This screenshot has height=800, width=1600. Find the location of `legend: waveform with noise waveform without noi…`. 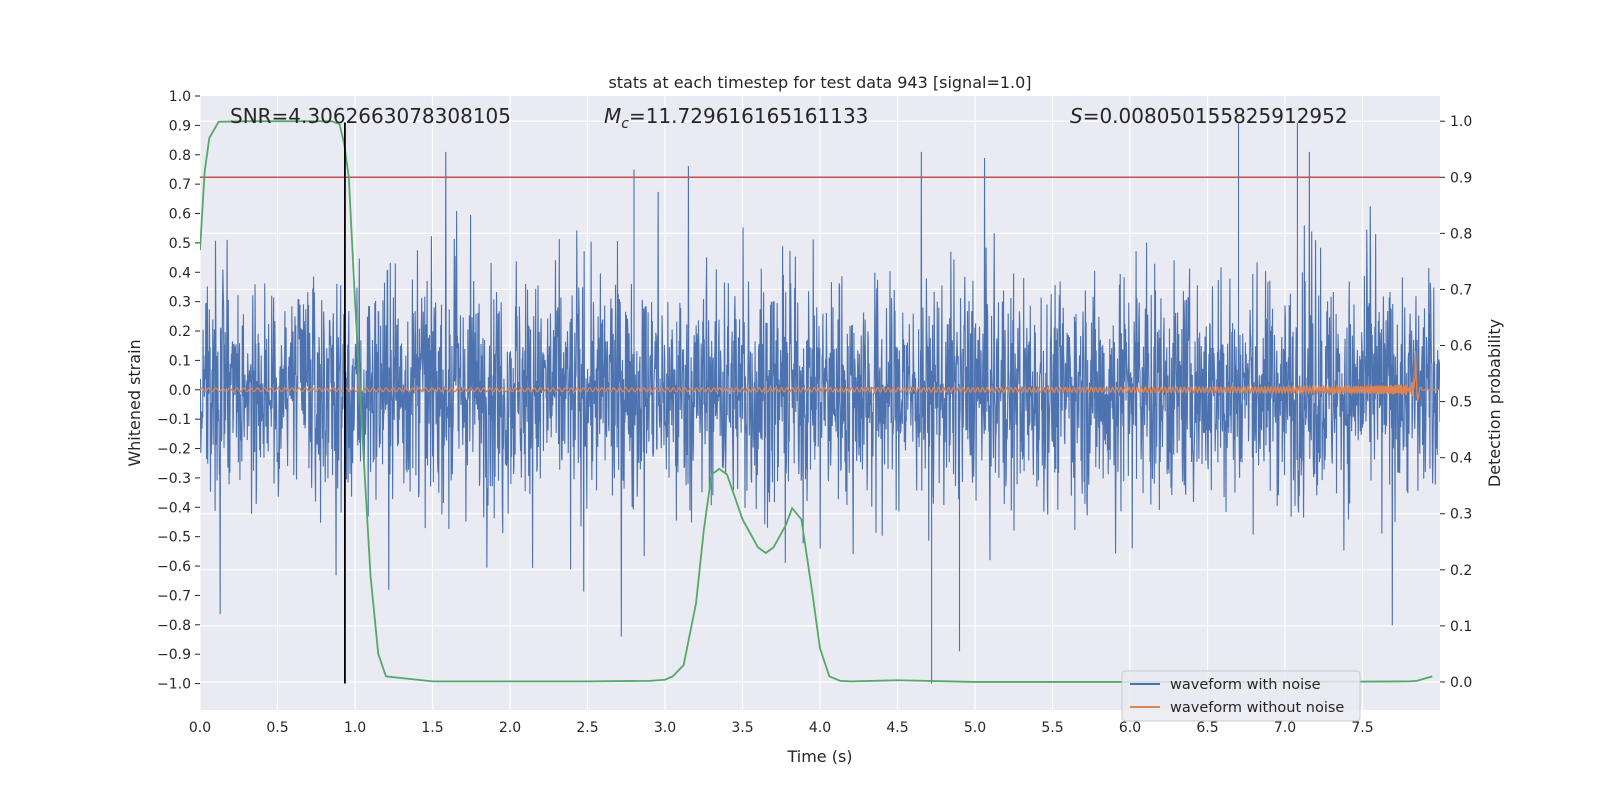

legend: waveform with noise waveform without noi… is located at coordinates (1241, 696).